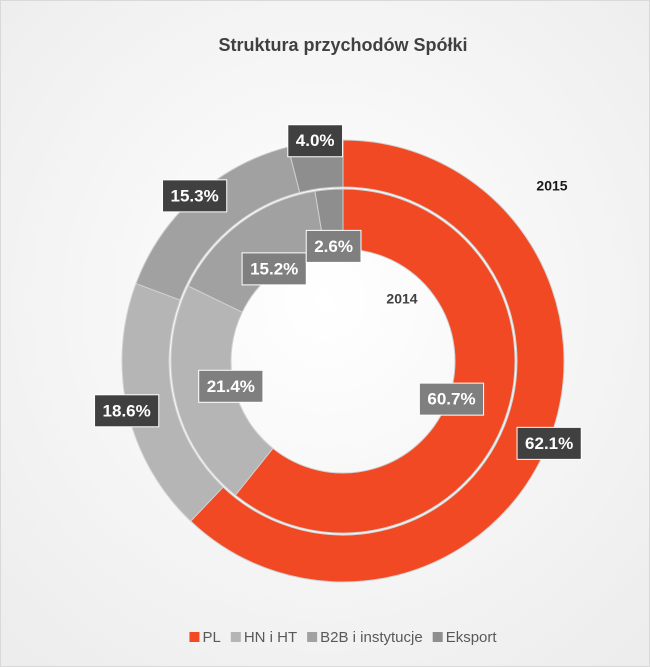 This screenshot has height=667, width=650. I want to click on data-label: 60.7%, so click(451, 399).